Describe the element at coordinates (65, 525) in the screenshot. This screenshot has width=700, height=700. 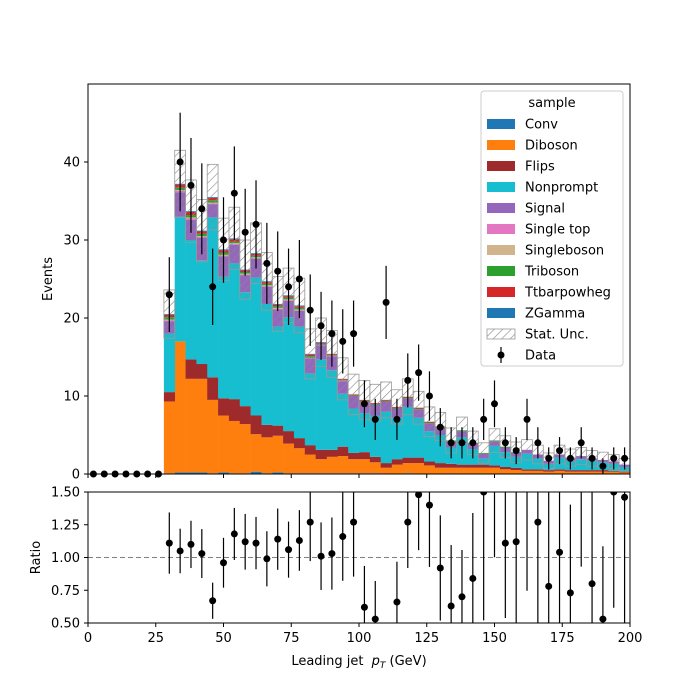
I see `ratio-y-tick-label: 1.25` at that location.